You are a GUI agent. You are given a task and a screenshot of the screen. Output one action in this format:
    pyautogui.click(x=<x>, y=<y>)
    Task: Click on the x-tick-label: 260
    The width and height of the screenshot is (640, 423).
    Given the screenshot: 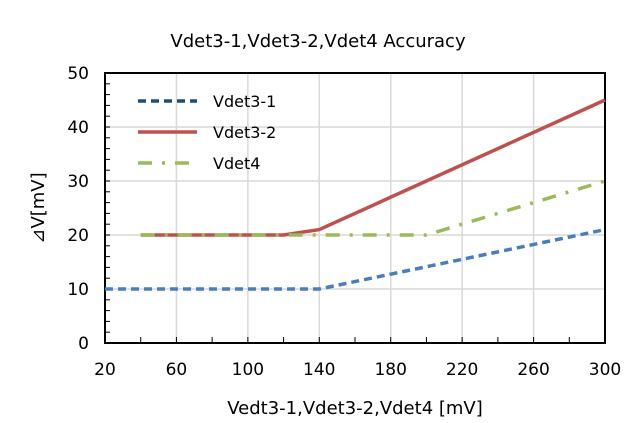 What is the action you would take?
    pyautogui.click(x=533, y=370)
    